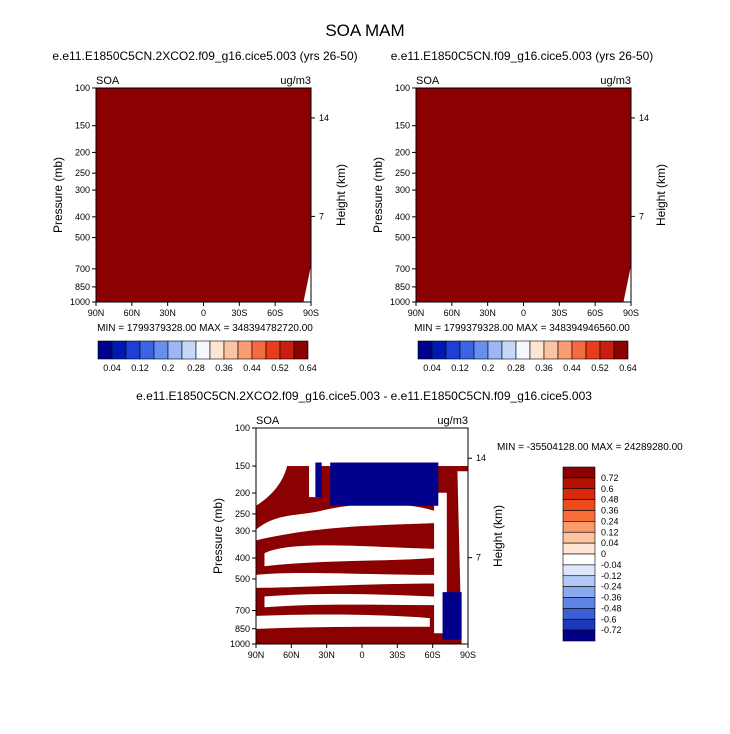  I want to click on x-tick-label: 30S, so click(559, 313).